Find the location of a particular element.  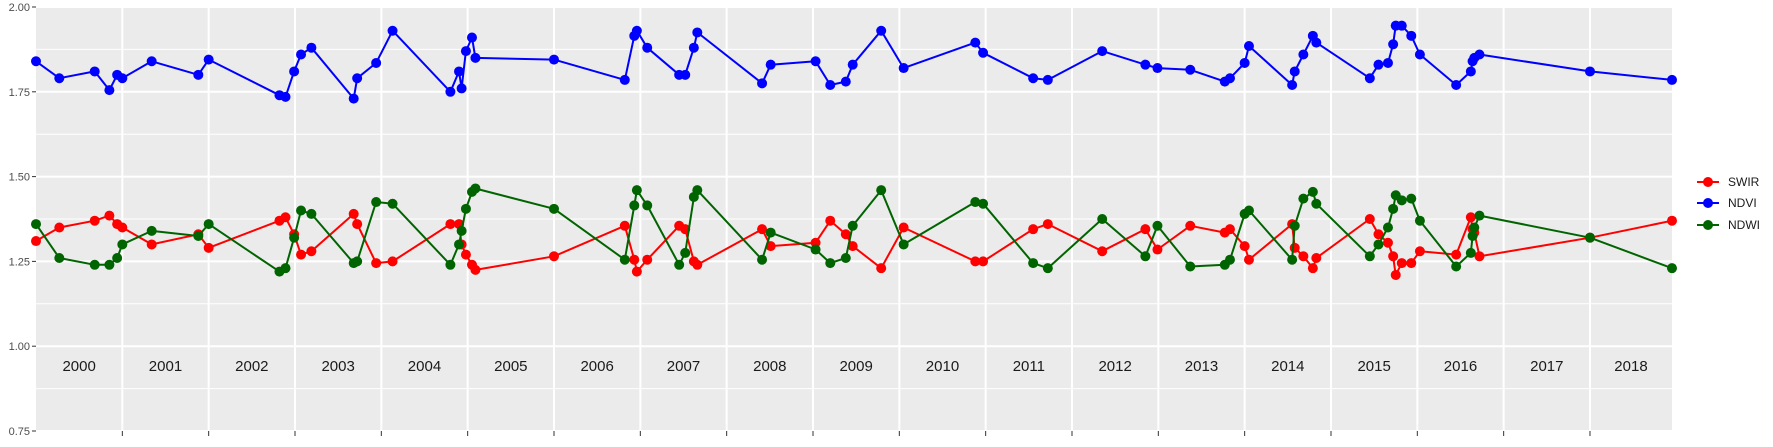

year-label: 2000 is located at coordinates (78, 366).